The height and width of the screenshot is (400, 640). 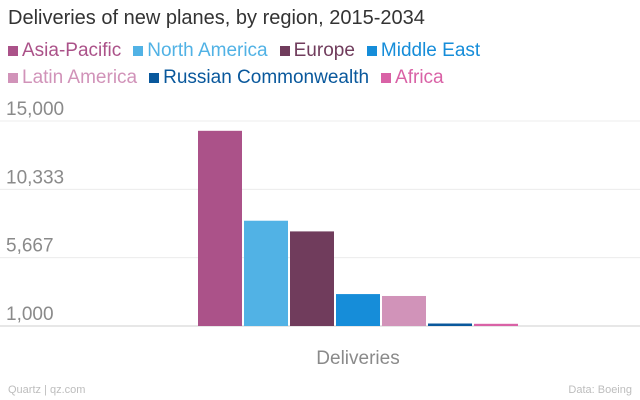 What do you see at coordinates (496, 324) in the screenshot?
I see `bar-africa` at bounding box center [496, 324].